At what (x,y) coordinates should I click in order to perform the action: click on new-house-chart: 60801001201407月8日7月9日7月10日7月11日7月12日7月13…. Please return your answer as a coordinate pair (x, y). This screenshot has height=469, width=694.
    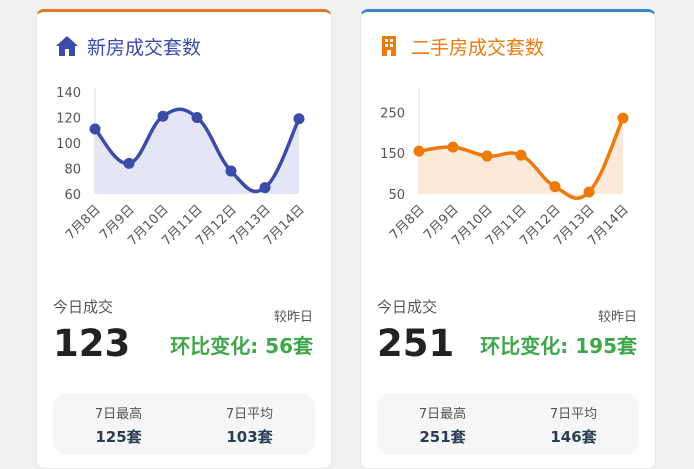
    Looking at the image, I should click on (182, 167).